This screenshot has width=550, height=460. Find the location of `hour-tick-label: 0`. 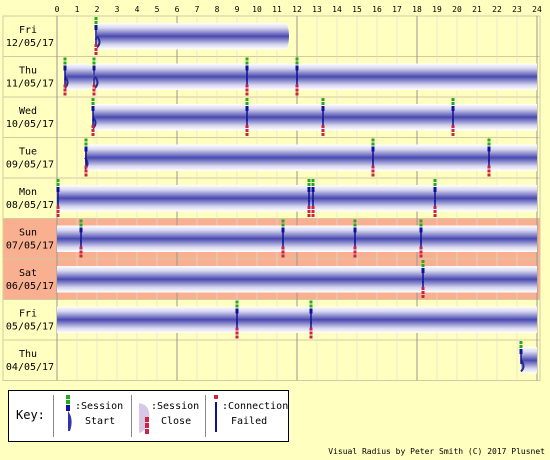

hour-tick-label: 0 is located at coordinates (57, 9).